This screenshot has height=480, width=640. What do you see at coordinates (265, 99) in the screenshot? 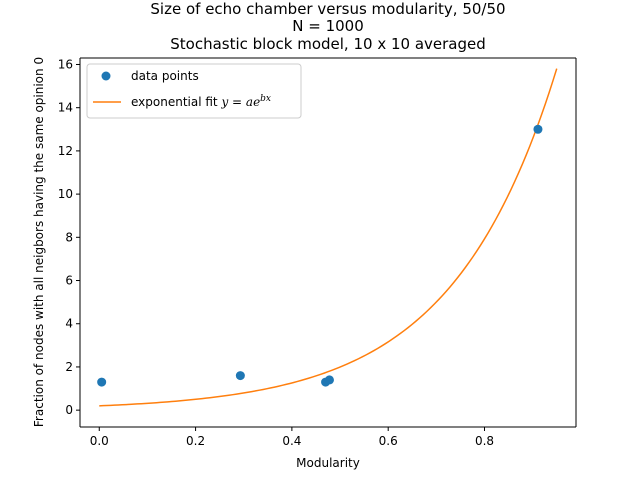
I see `legend-label-fit-exponent: bx` at bounding box center [265, 99].